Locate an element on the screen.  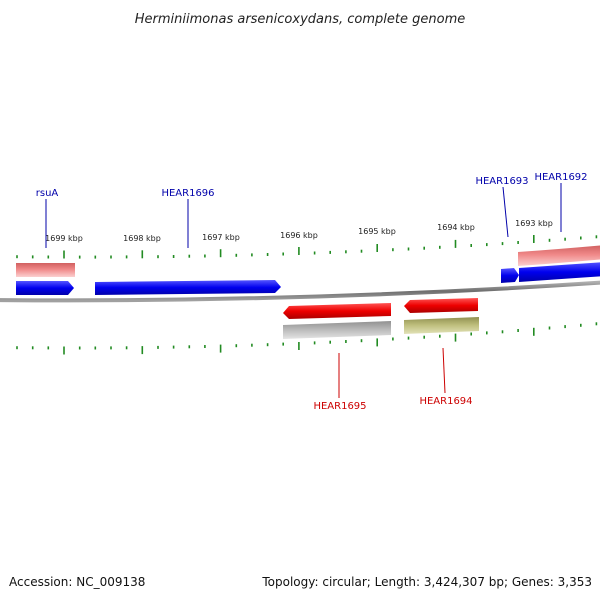
gene-arrow-HEAR1693 is located at coordinates (510, 275).